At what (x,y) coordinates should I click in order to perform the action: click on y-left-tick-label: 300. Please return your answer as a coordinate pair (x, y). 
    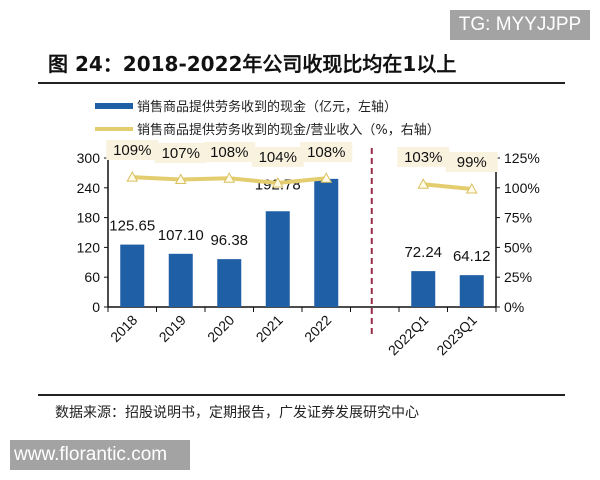
    Looking at the image, I should click on (89, 158).